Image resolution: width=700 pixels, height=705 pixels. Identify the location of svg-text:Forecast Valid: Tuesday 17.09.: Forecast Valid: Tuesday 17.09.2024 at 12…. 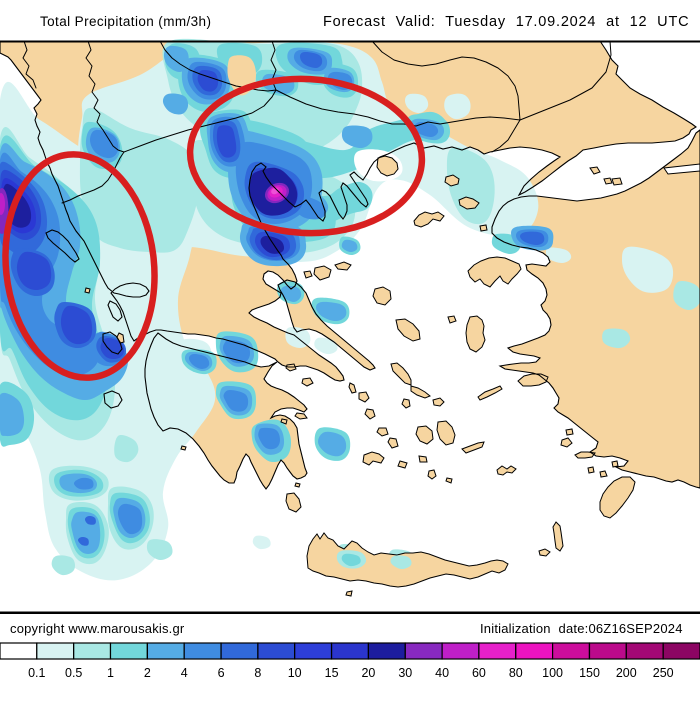
(506, 22).